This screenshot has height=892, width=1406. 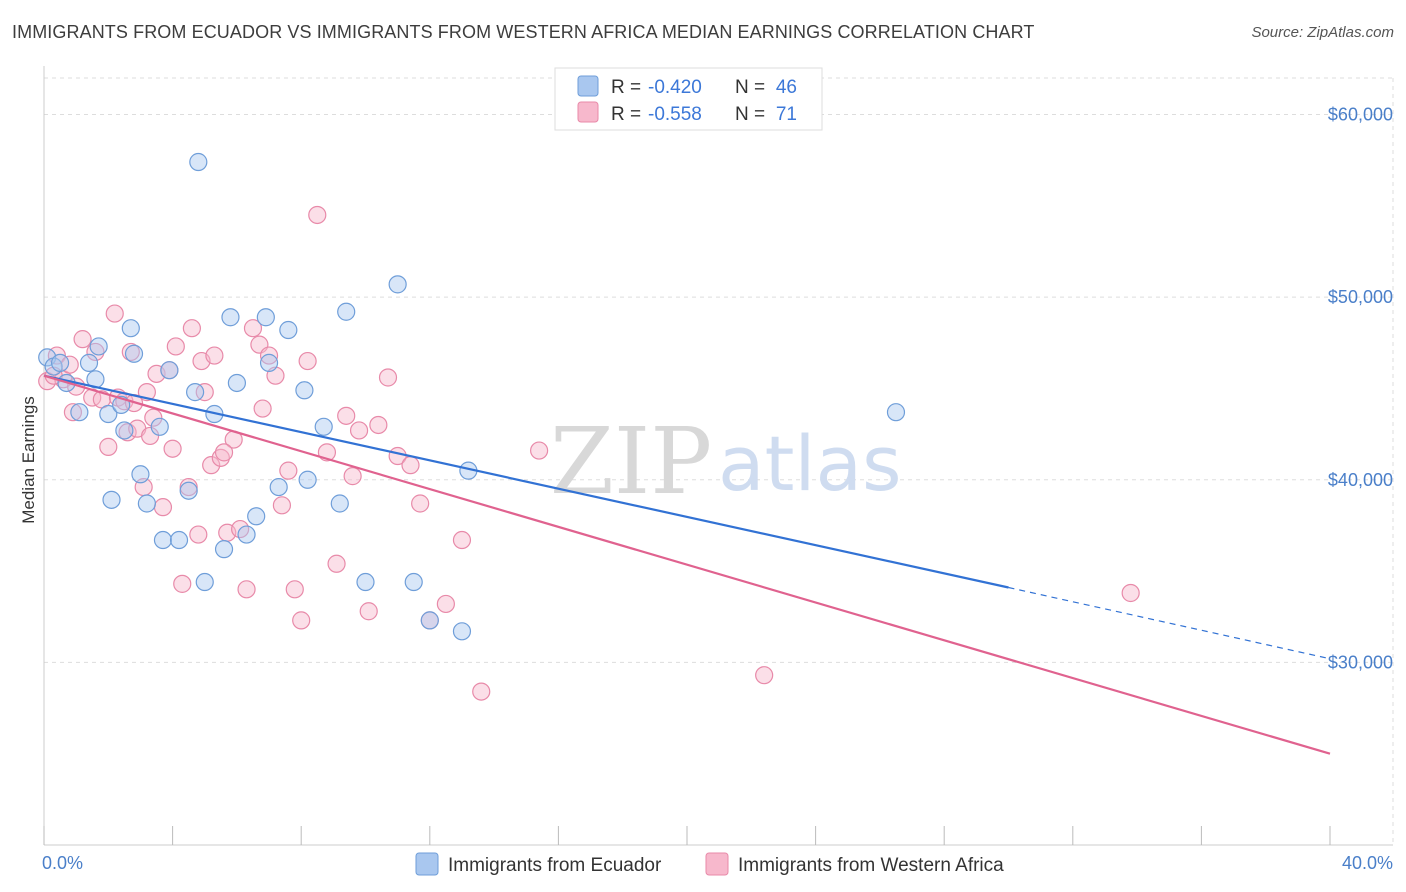 What do you see at coordinates (28, 460) in the screenshot?
I see `y-axis-label: Median Earnings` at bounding box center [28, 460].